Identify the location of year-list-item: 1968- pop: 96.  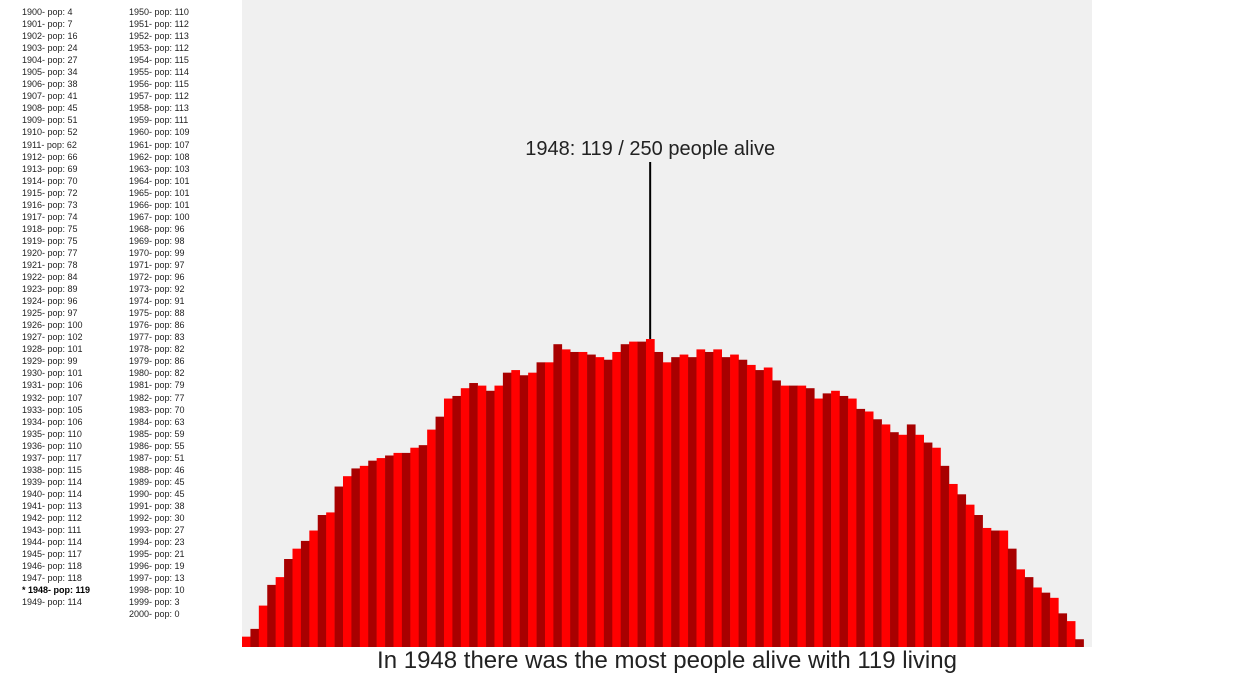
(157, 228).